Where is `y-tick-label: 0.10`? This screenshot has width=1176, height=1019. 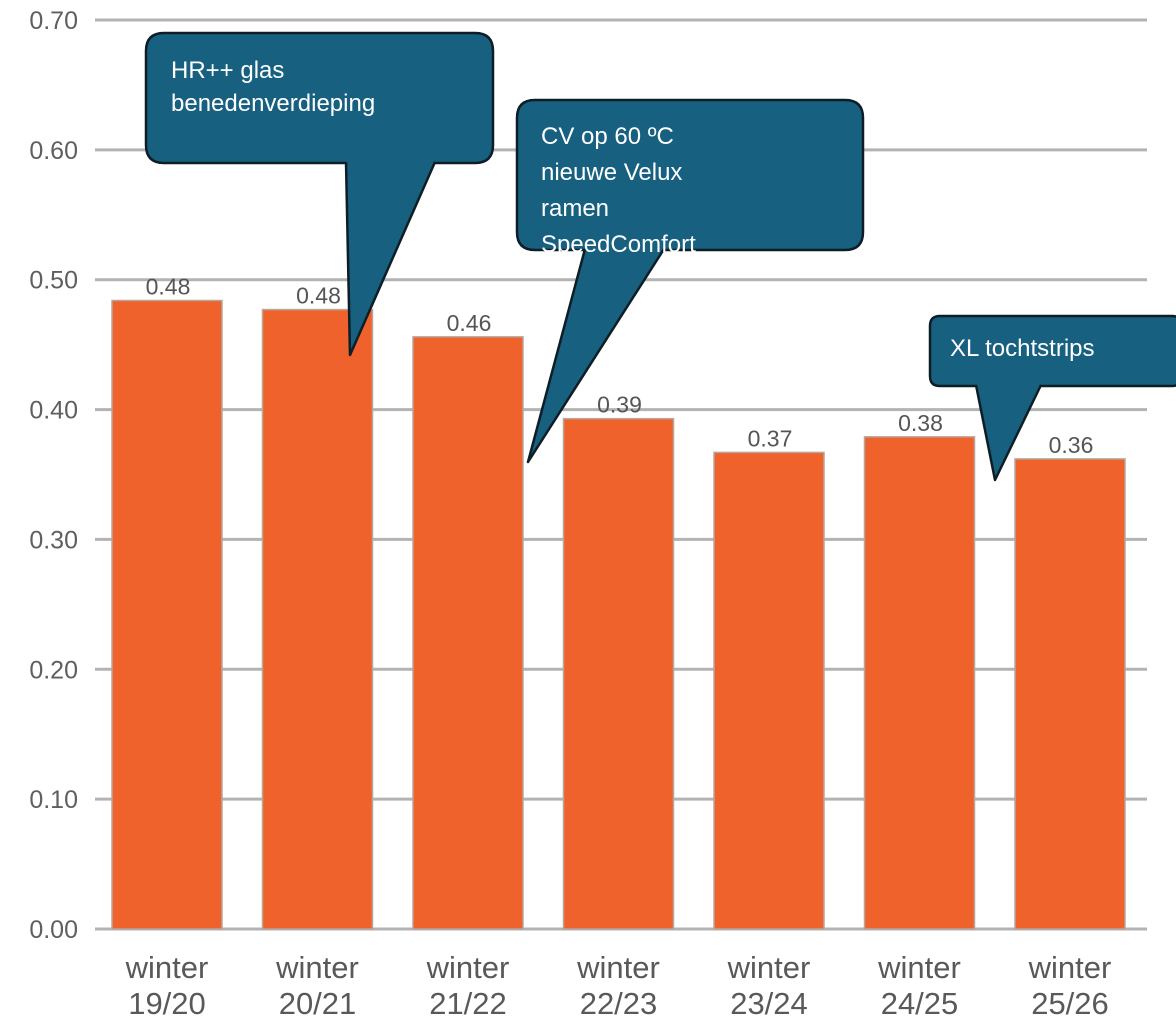 y-tick-label: 0.10 is located at coordinates (53, 800).